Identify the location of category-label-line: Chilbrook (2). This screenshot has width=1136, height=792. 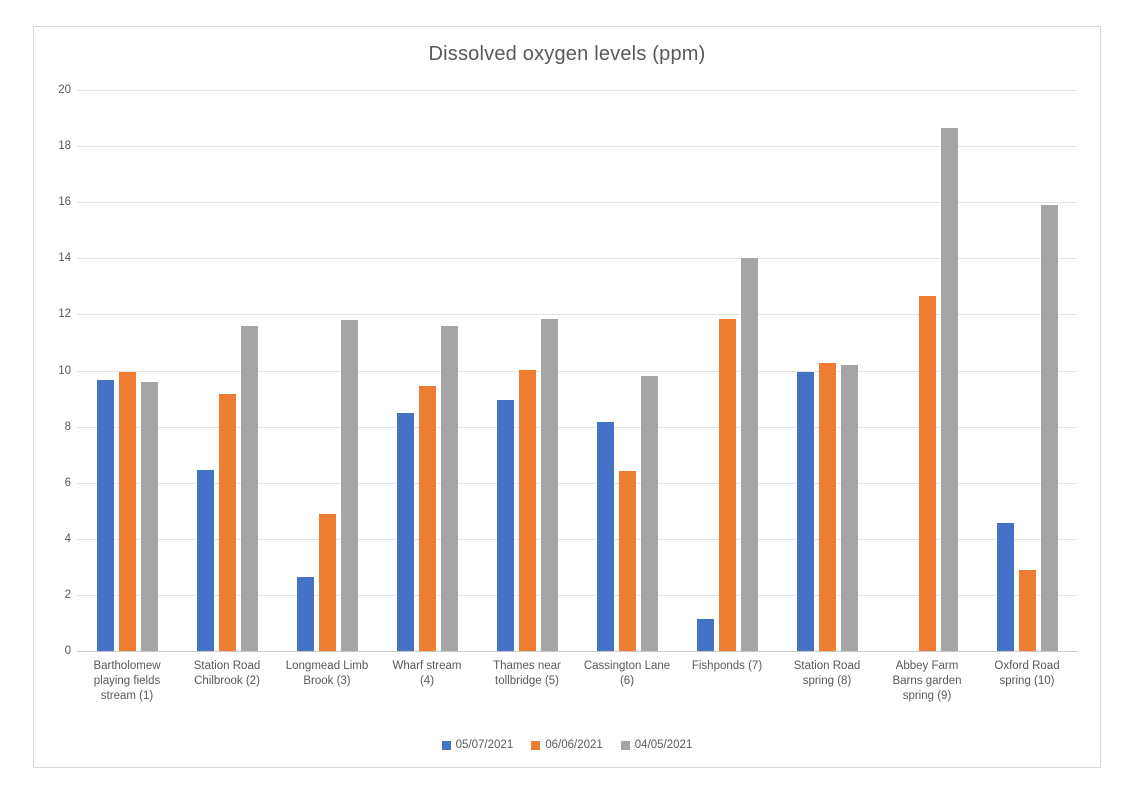
(227, 681).